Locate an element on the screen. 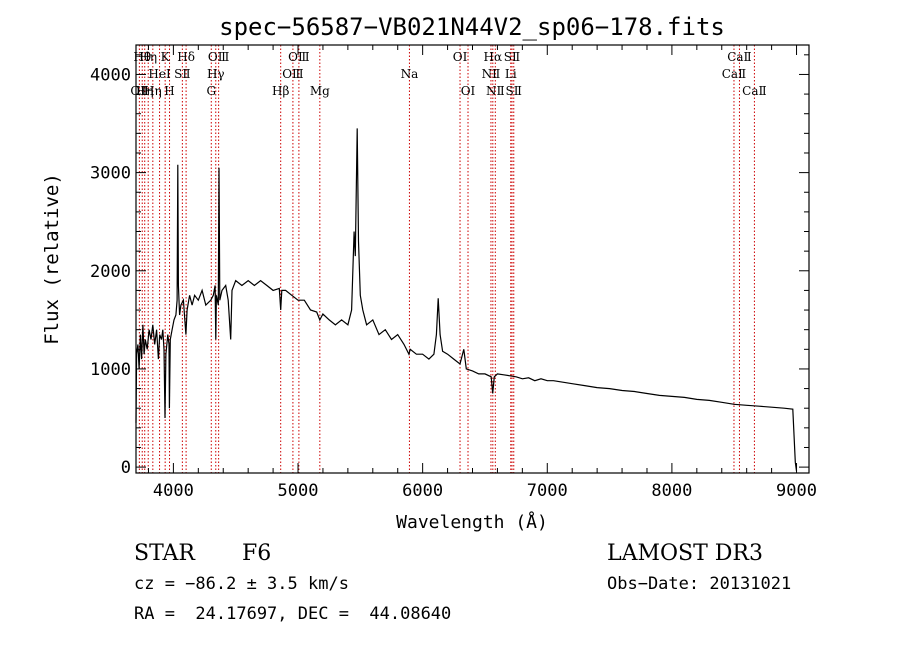  survey-name: LAMOST DR3 is located at coordinates (685, 553).